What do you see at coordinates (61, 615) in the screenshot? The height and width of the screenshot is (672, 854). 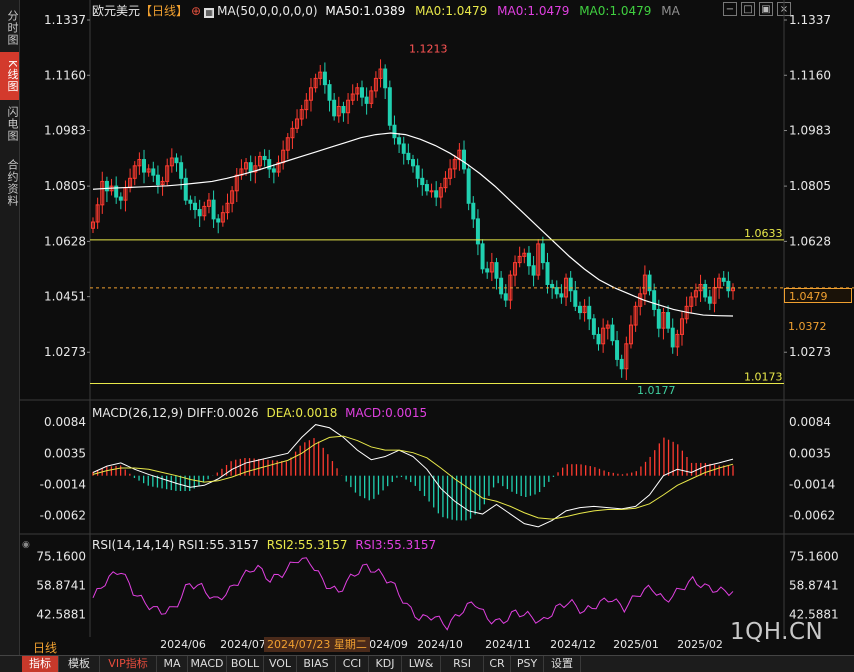 I see `rsi-left-tick: 42.5881` at bounding box center [61, 615].